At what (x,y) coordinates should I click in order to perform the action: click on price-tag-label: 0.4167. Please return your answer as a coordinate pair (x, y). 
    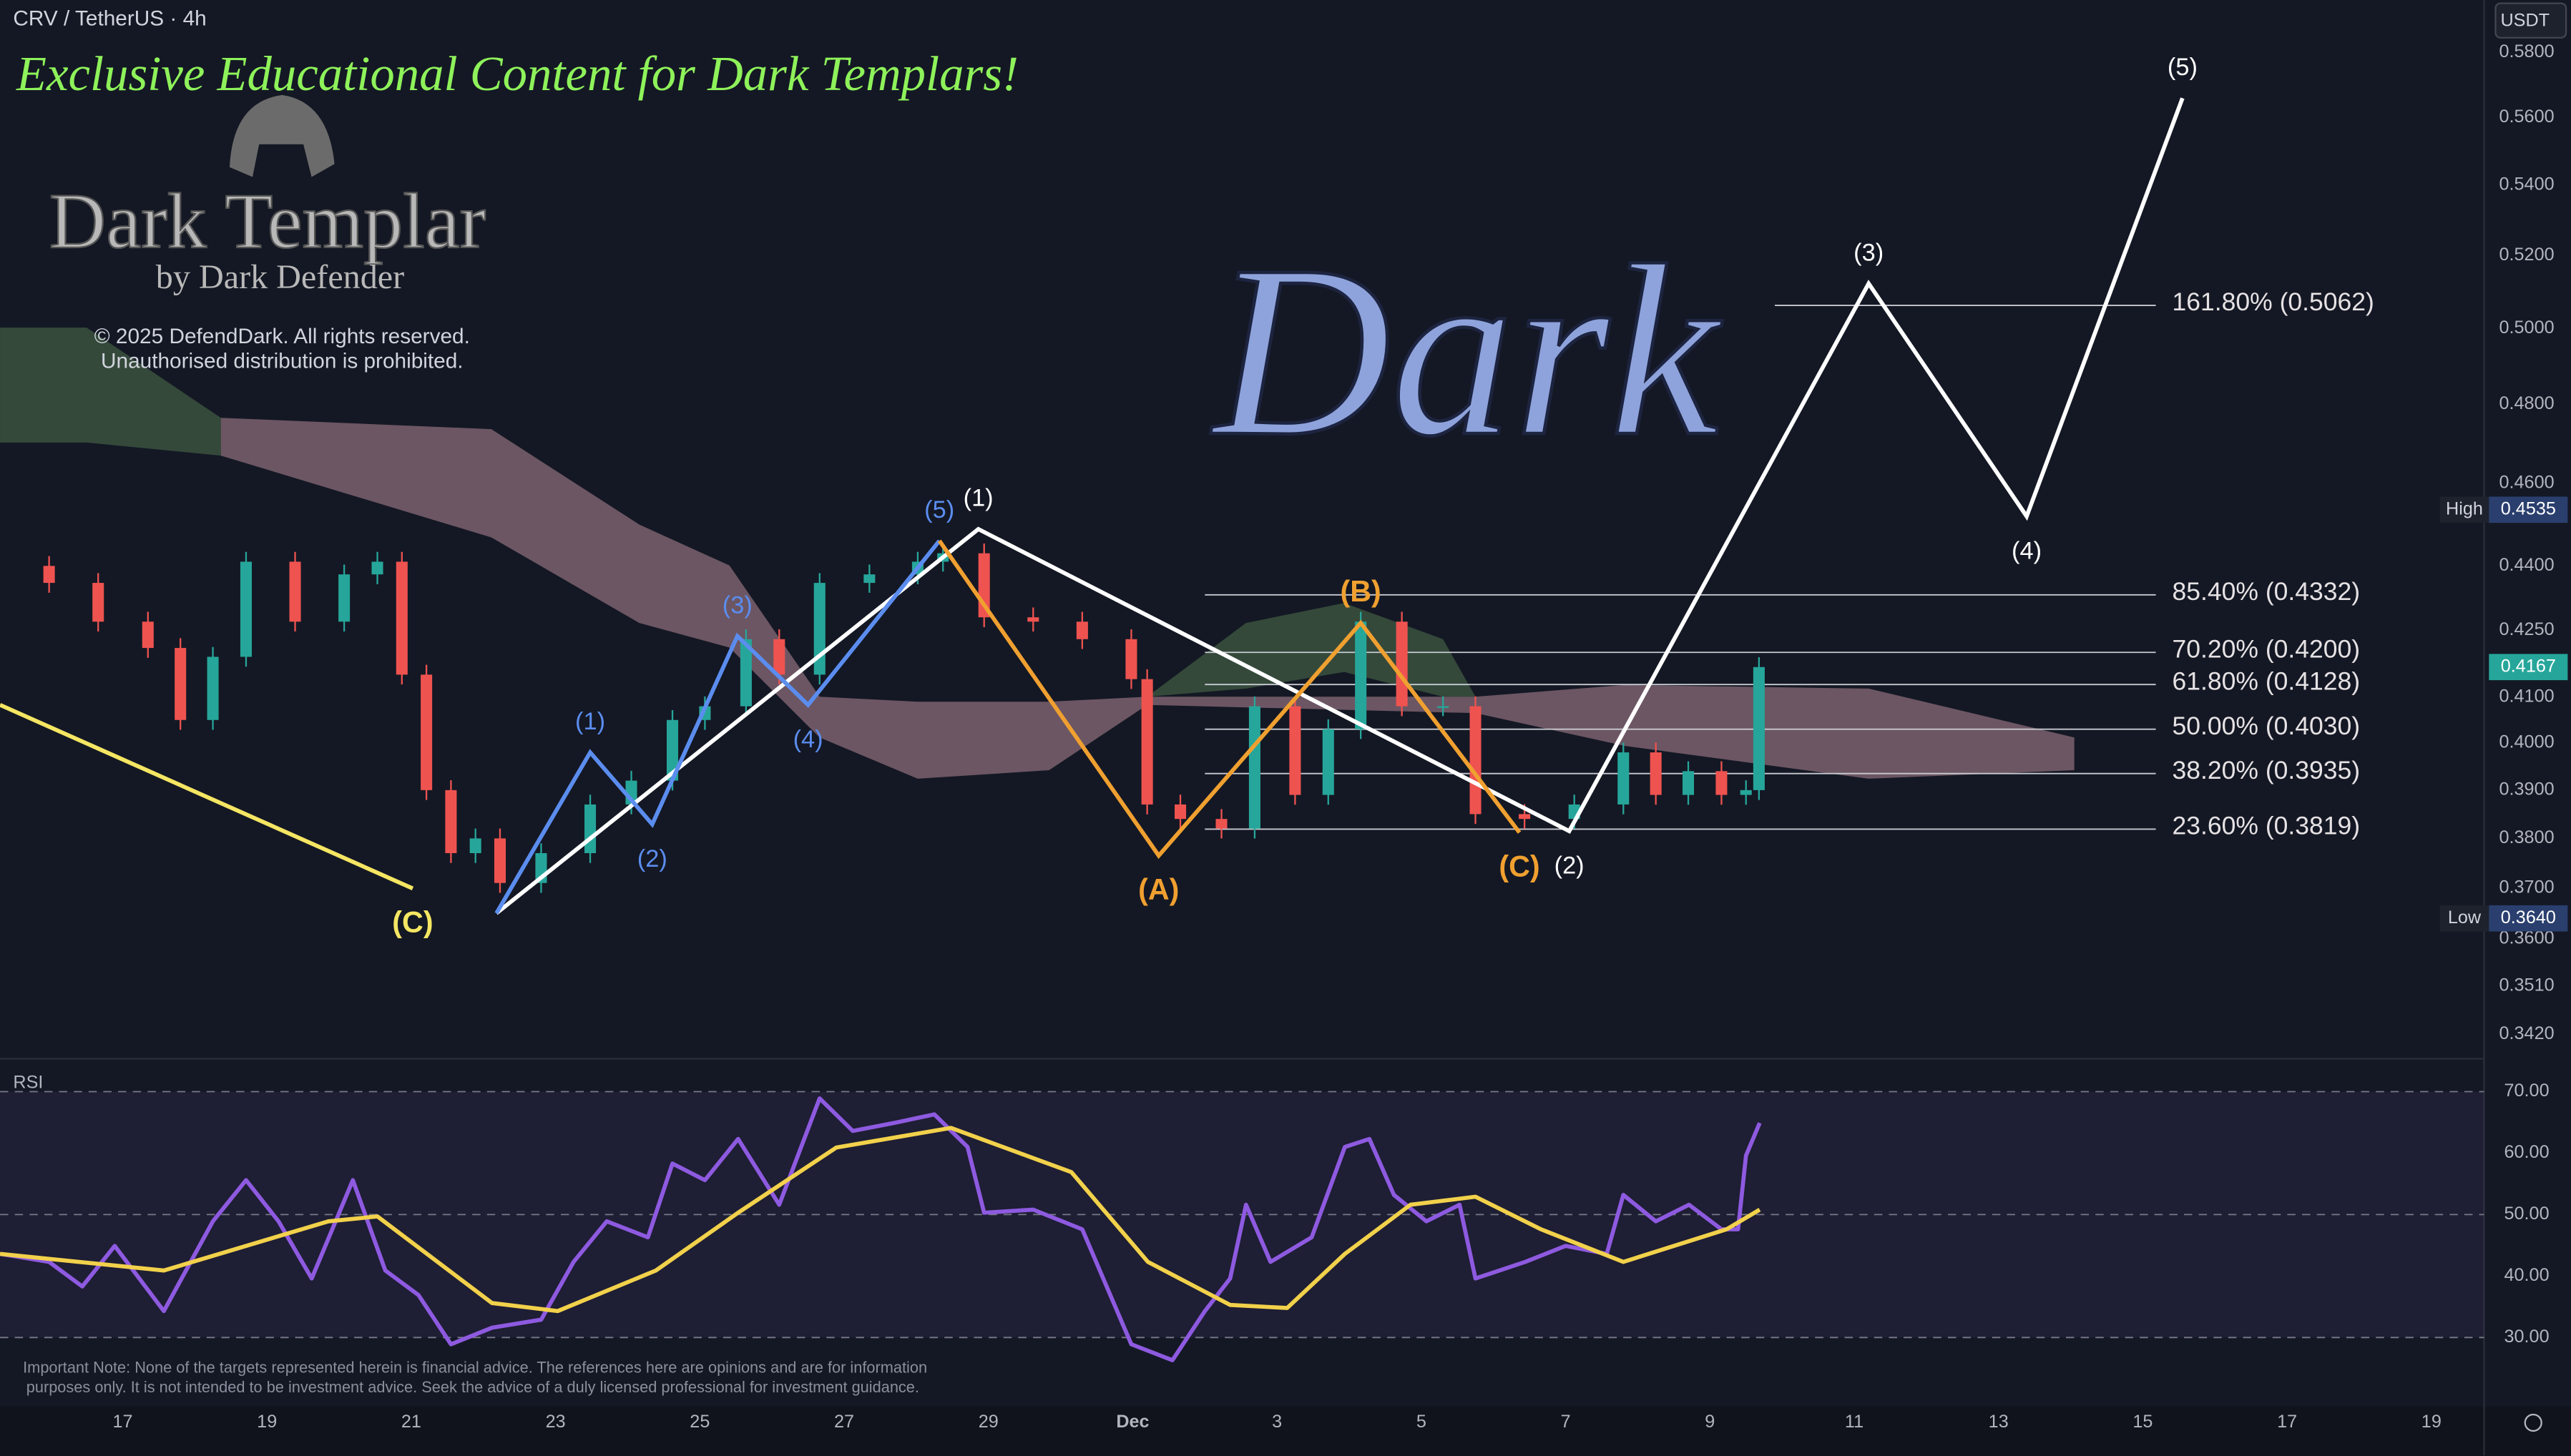
    Looking at the image, I should click on (2529, 666).